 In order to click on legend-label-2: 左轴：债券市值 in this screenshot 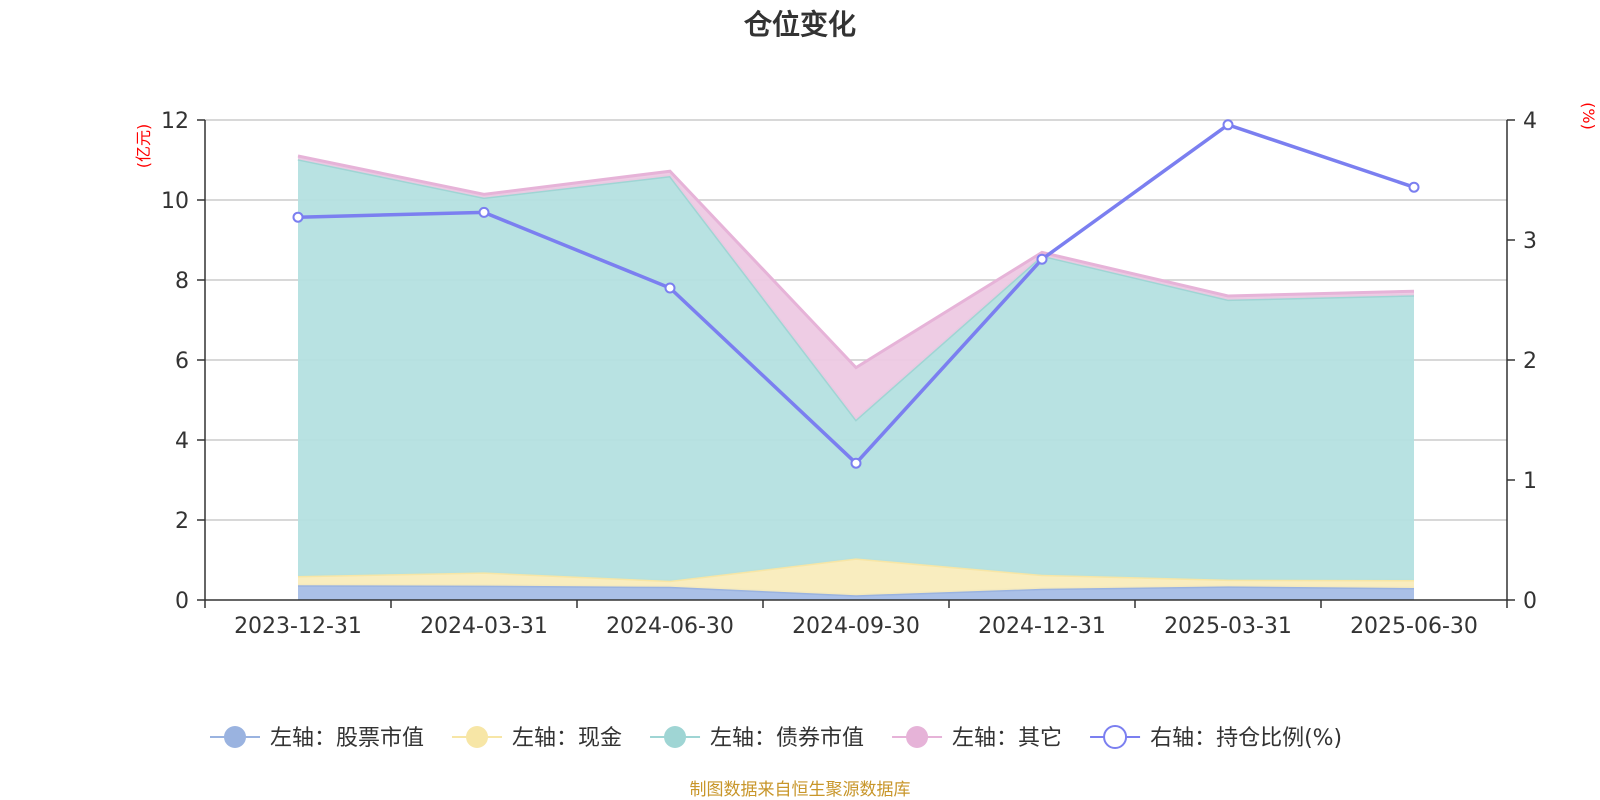, I will do `click(787, 738)`.